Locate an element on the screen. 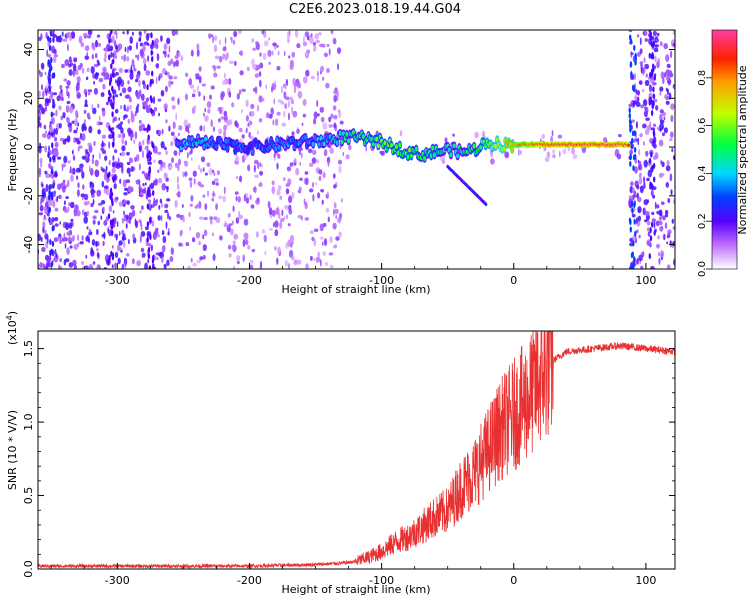 The image size is (750, 600). spectrogram-y-tick-label: -20 is located at coordinates (28, 196).